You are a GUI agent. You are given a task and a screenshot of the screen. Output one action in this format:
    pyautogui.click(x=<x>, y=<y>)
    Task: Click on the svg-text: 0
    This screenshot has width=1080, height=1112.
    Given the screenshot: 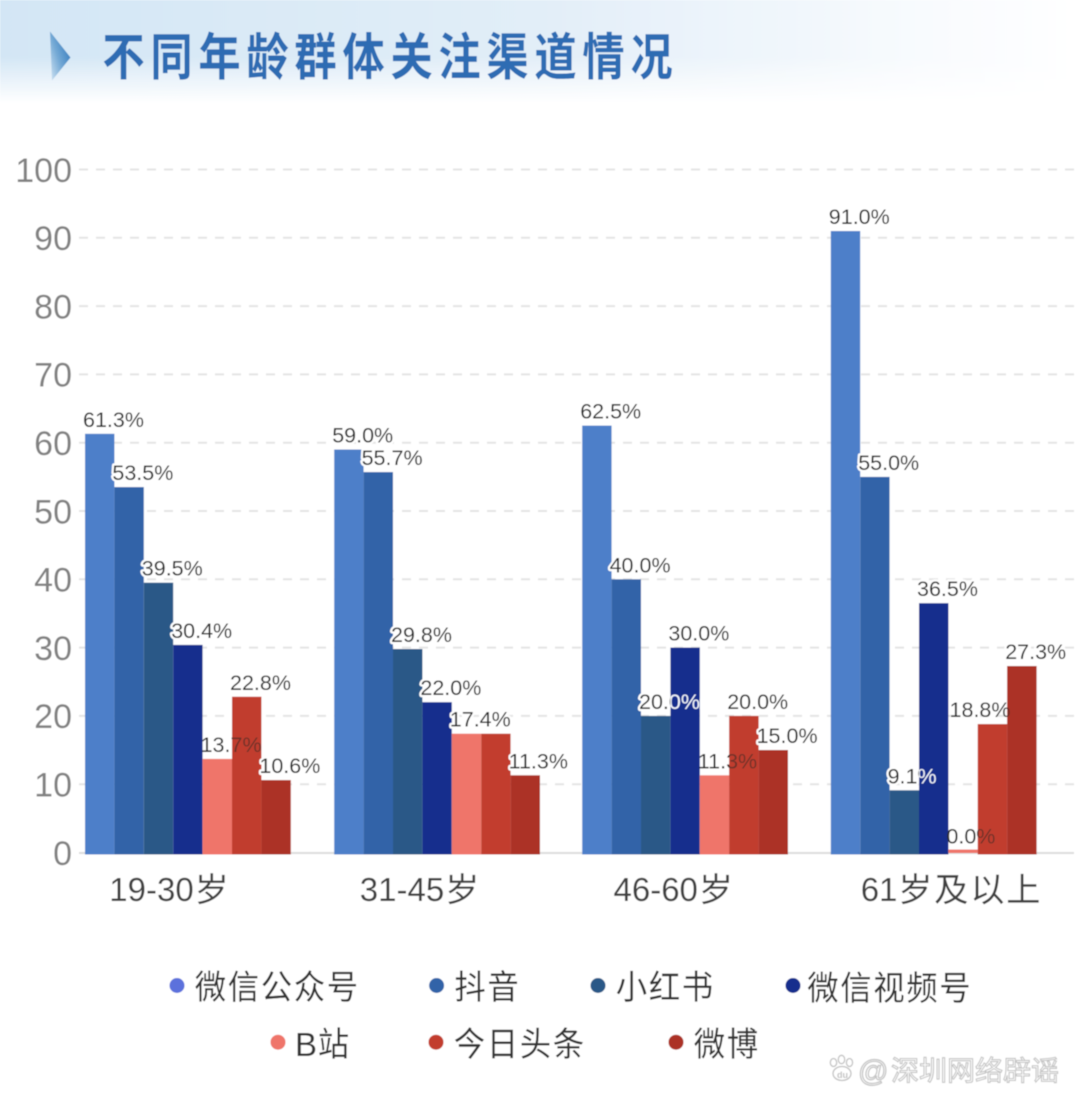 What is the action you would take?
    pyautogui.click(x=62, y=854)
    